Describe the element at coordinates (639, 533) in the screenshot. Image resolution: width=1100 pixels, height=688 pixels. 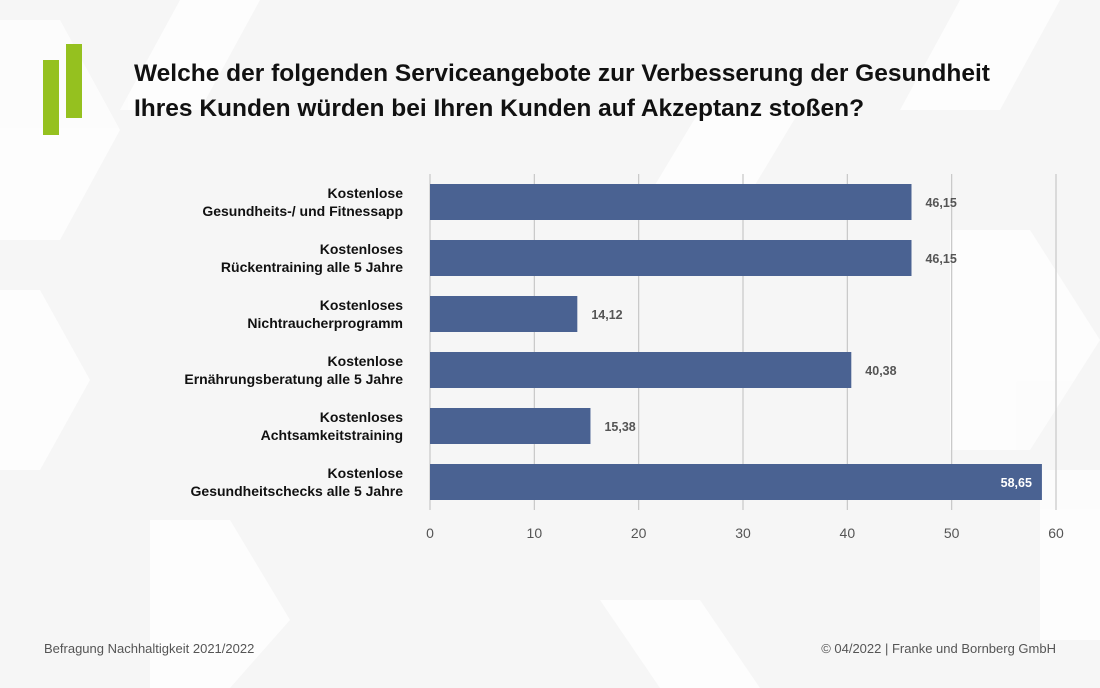
I see `x-tick-label: 20` at that location.